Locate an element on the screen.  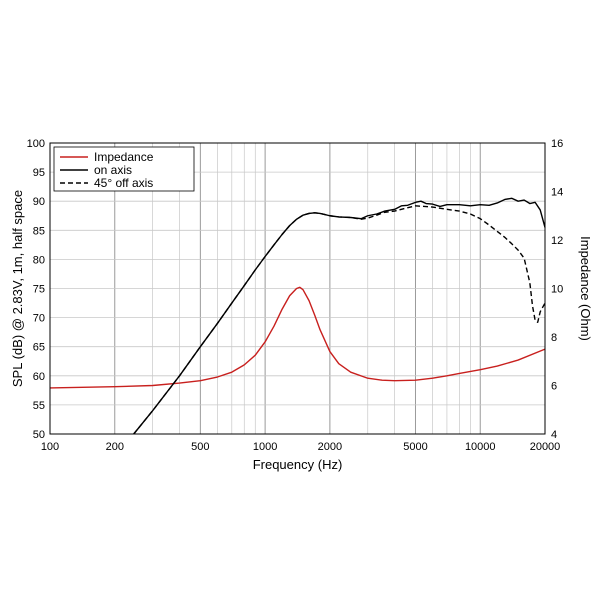
impedance-line is located at coordinates (297, 337).